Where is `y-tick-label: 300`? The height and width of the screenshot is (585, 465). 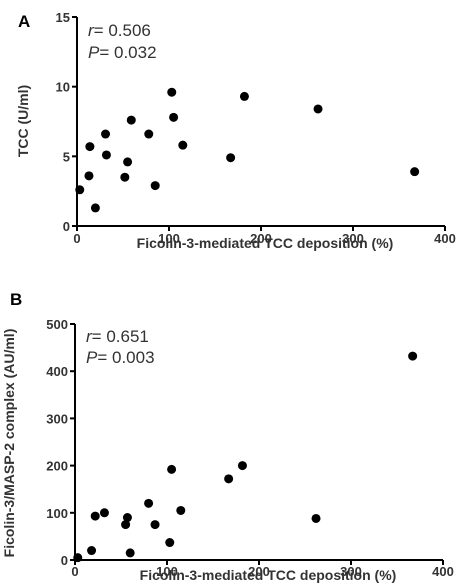
y-tick-label: 300 is located at coordinates (57, 418).